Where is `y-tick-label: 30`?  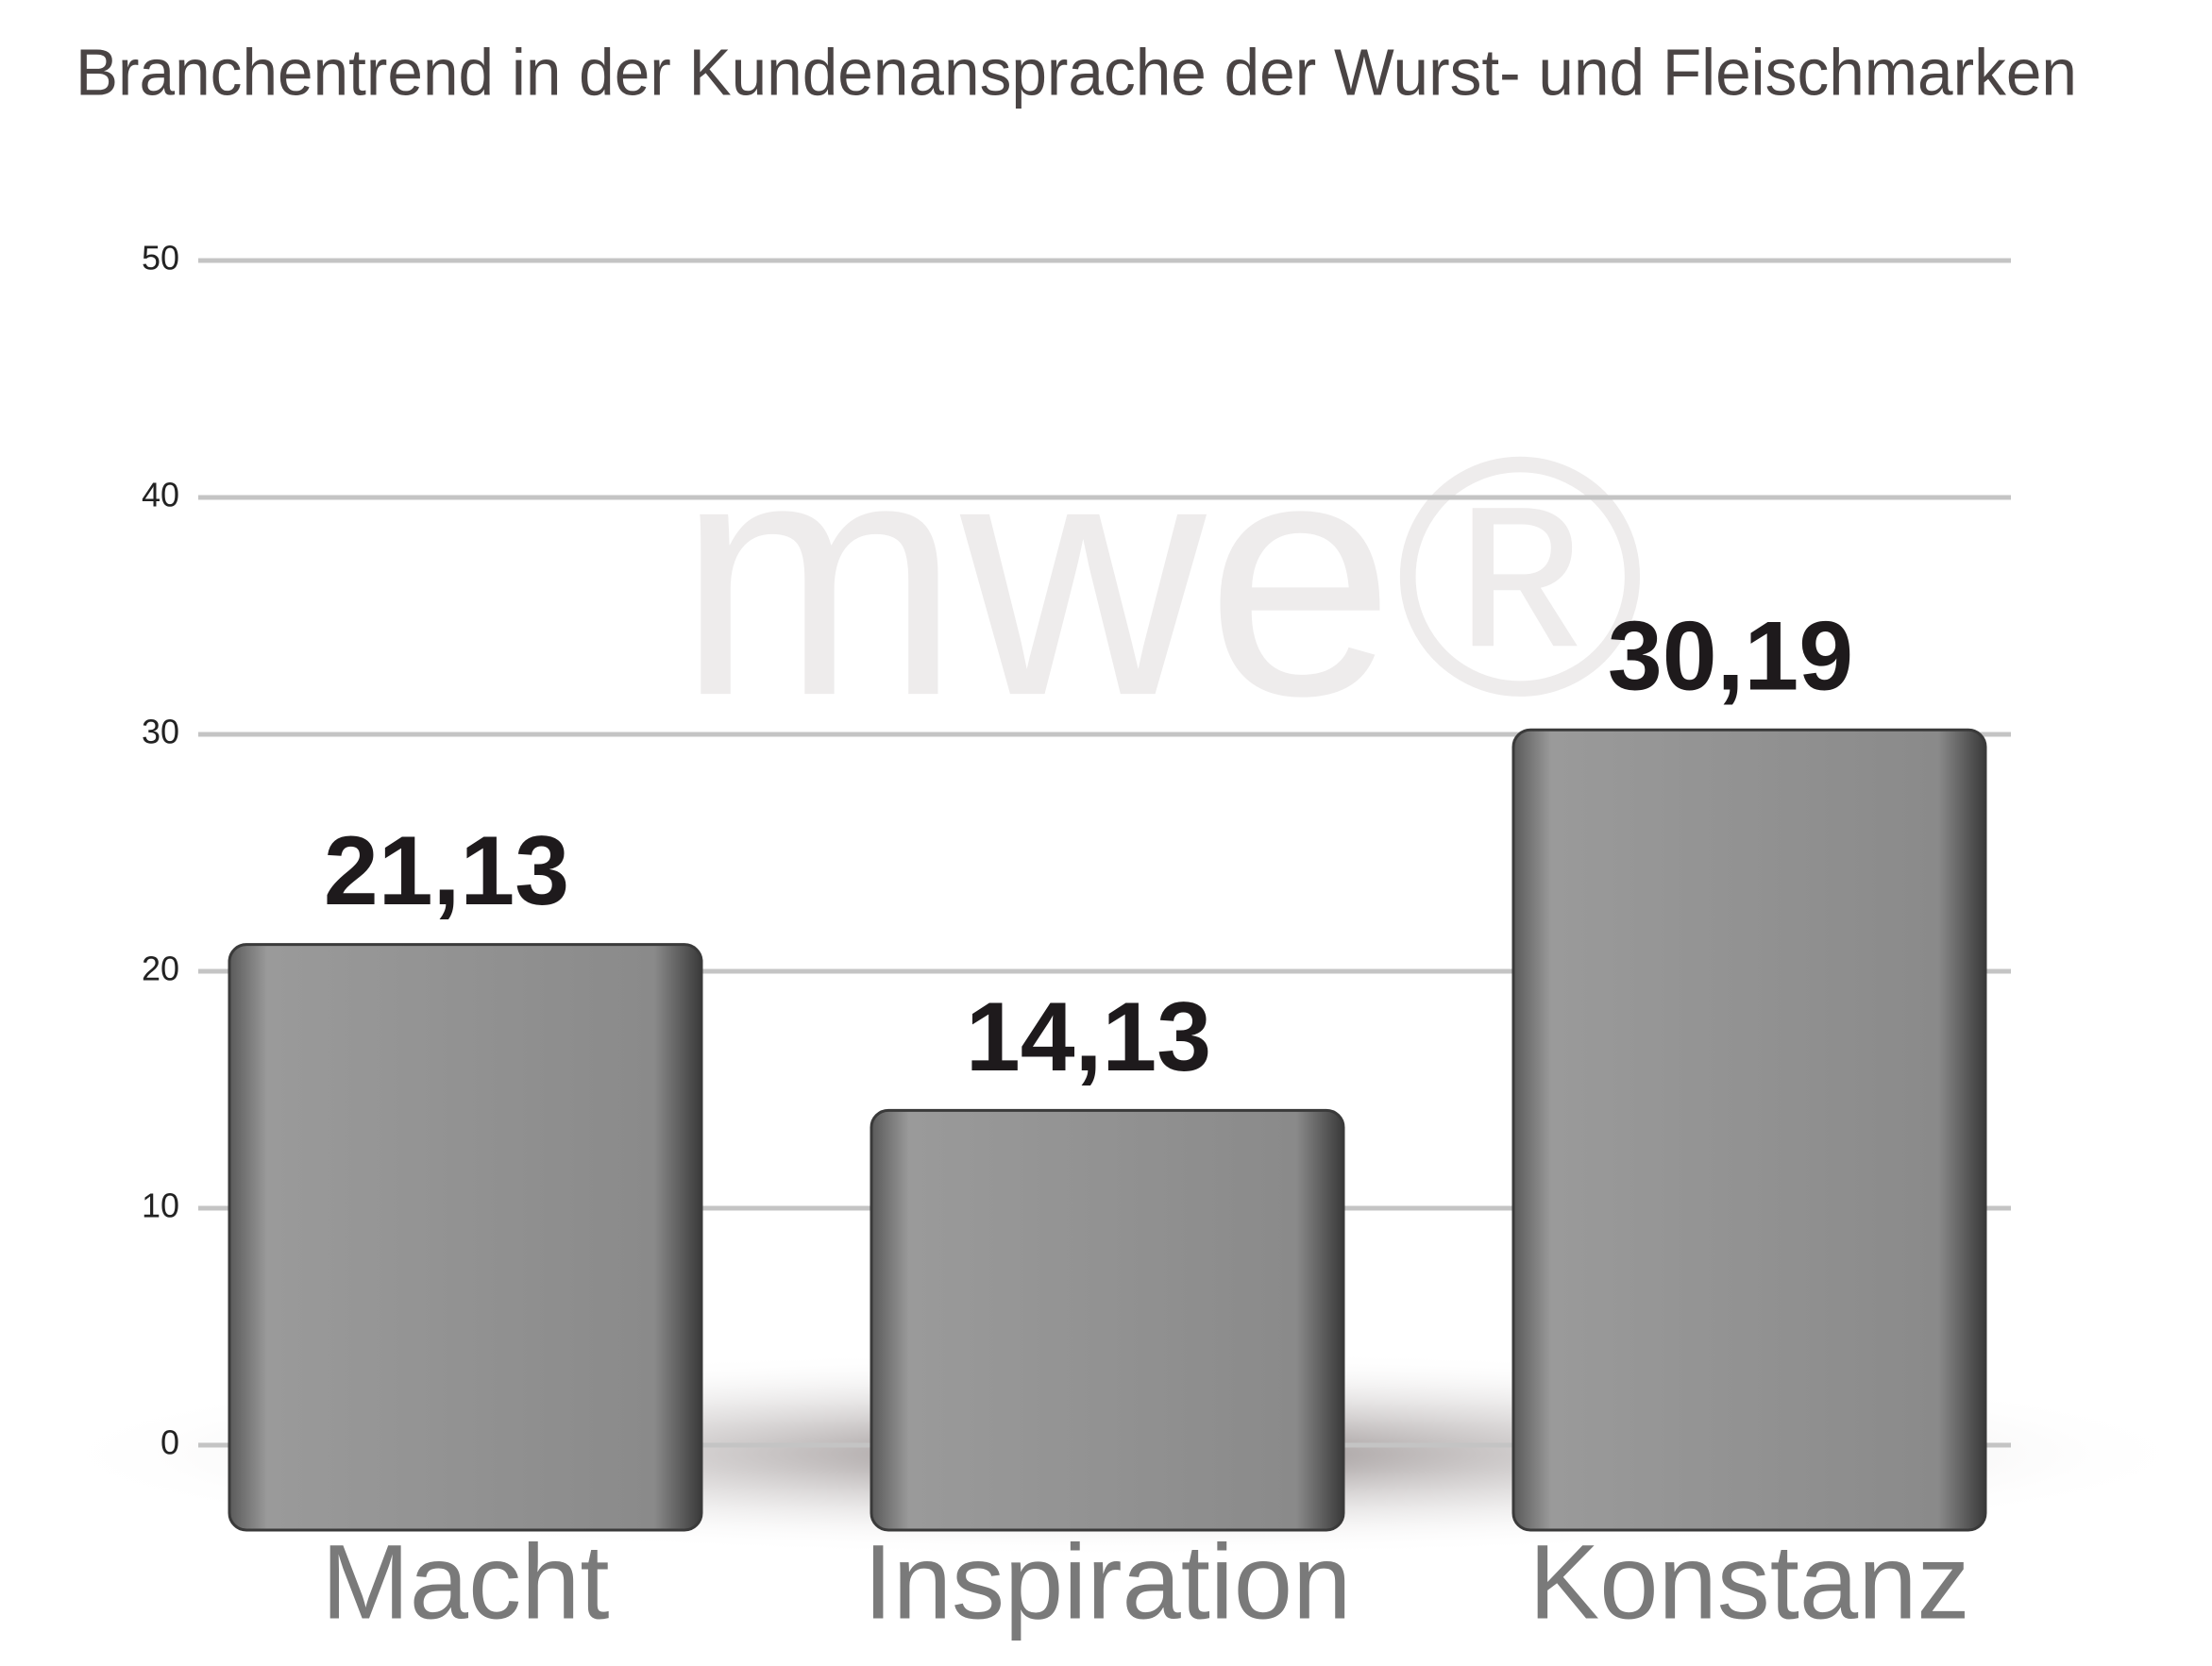
y-tick-label: 30 is located at coordinates (160, 732).